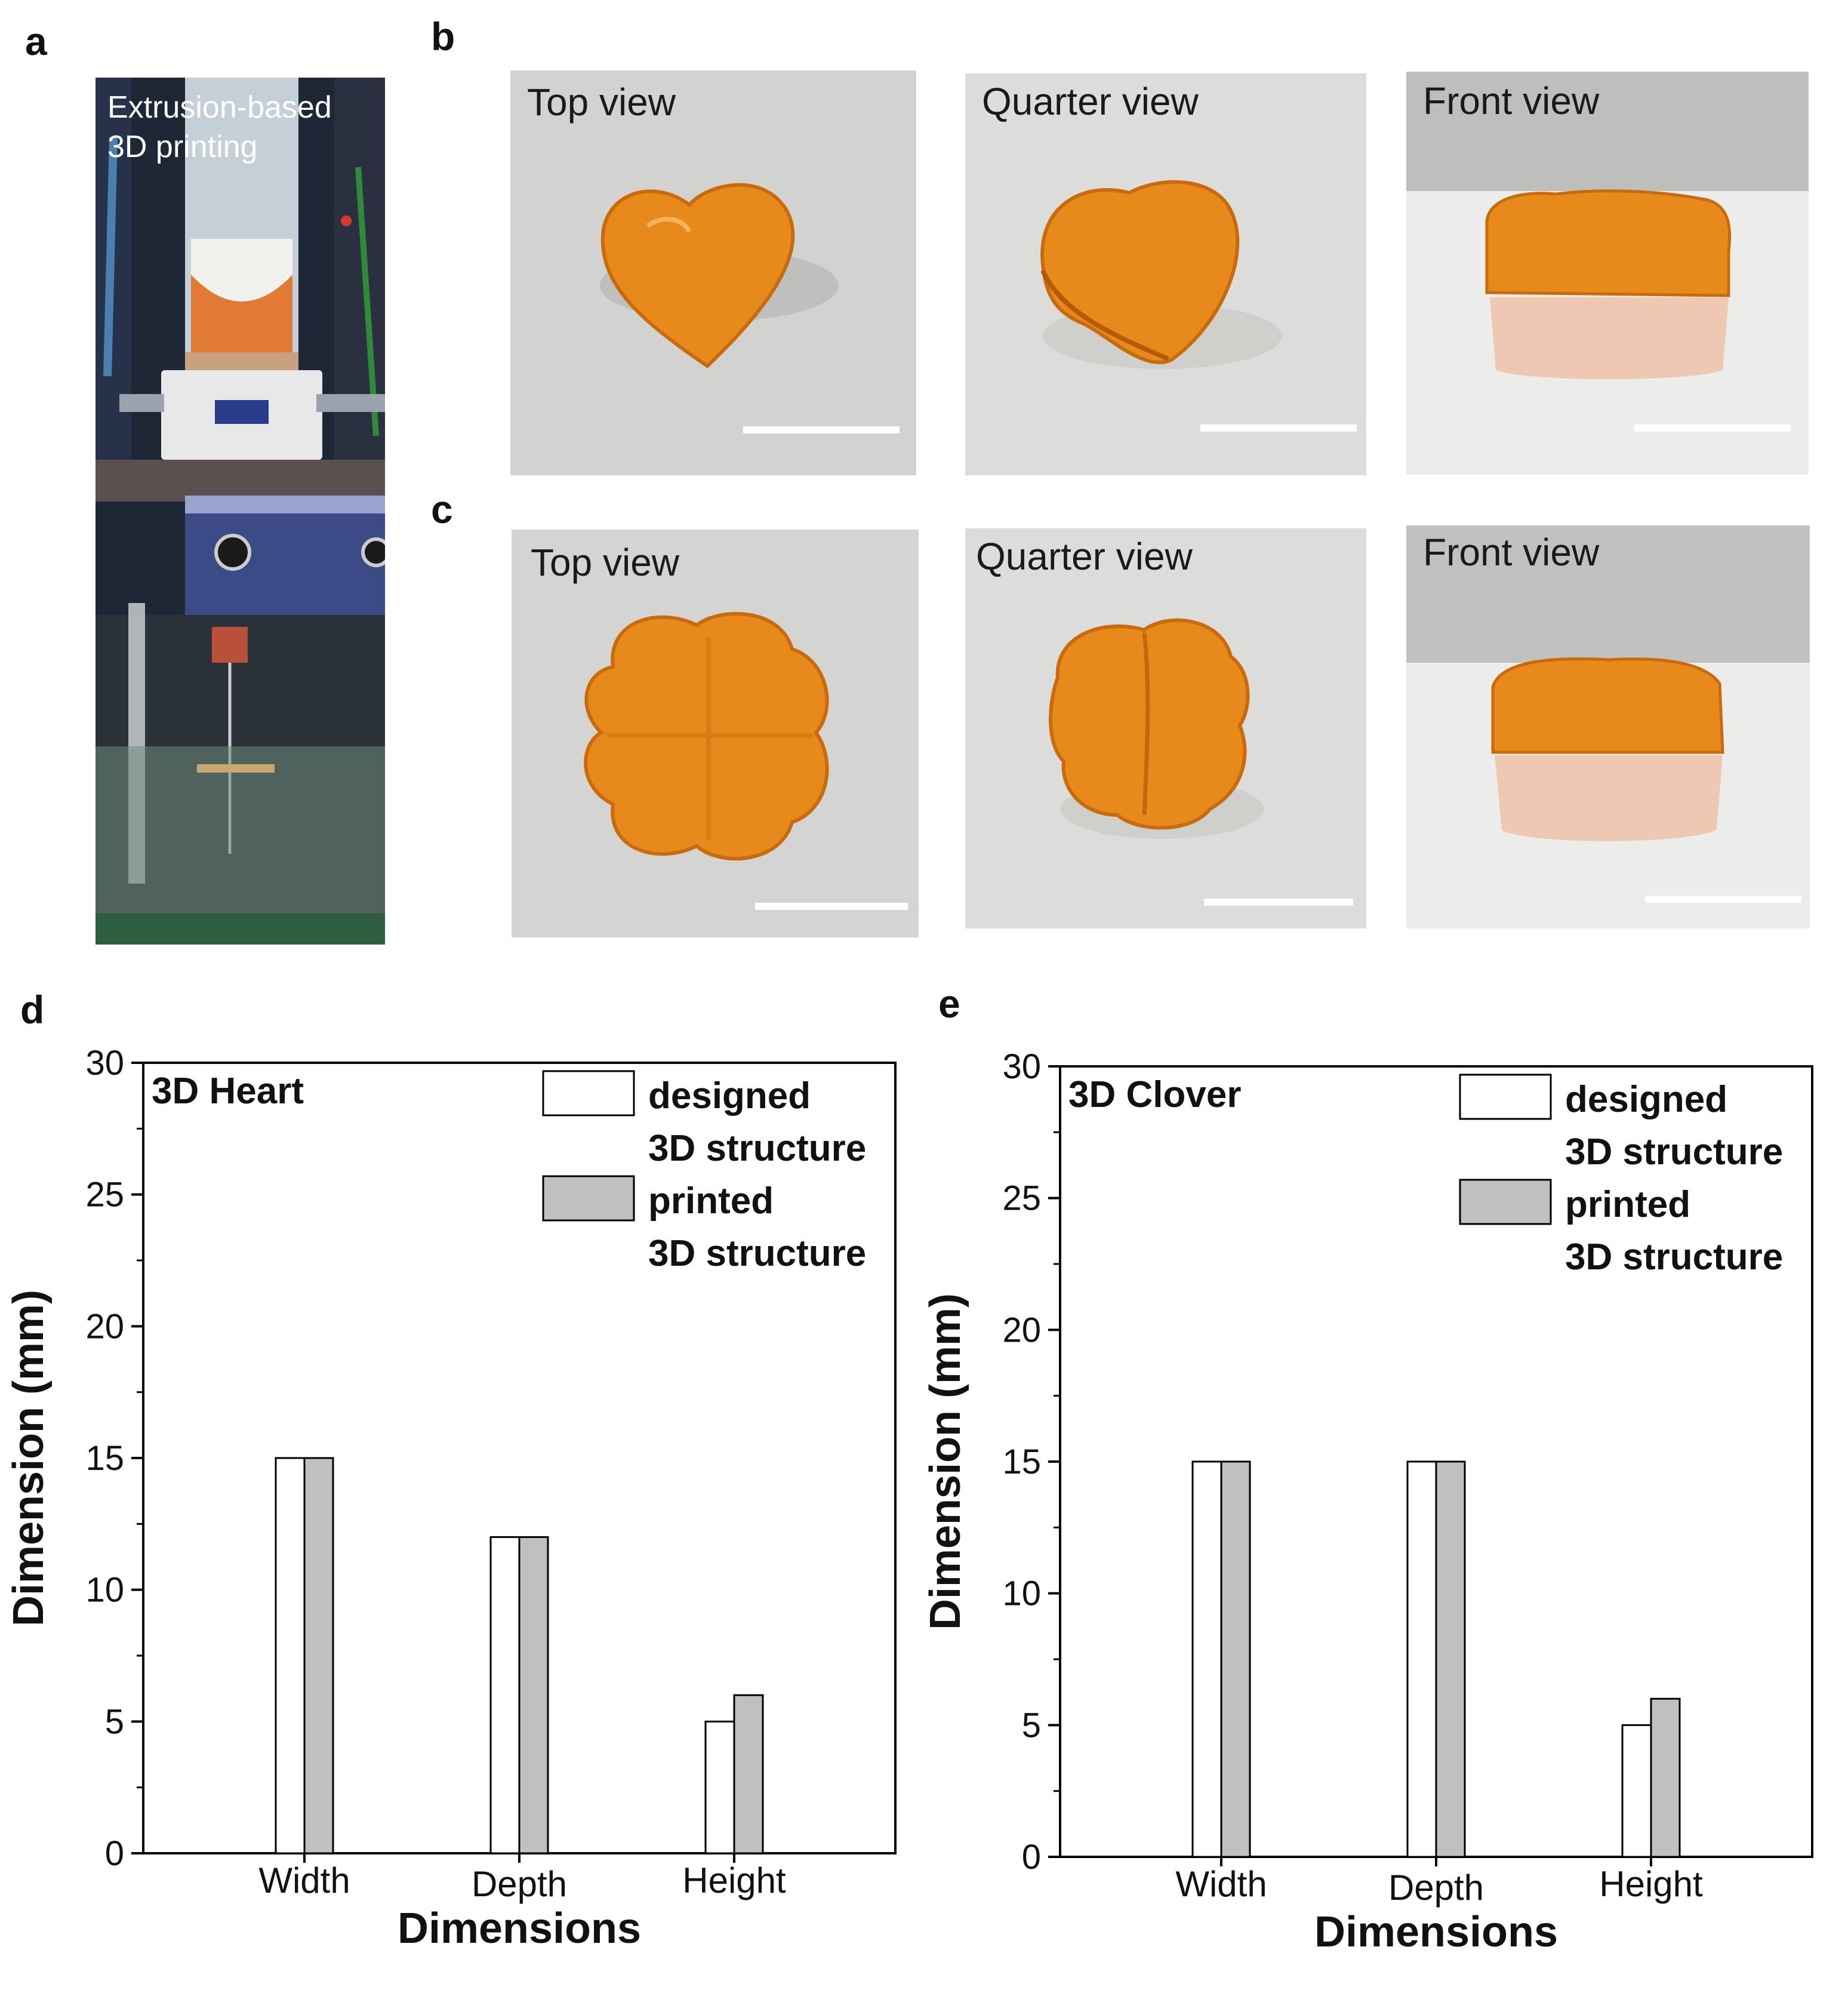 This screenshot has width=1848, height=1990. Describe the element at coordinates (182, 147) in the screenshot. I see `printer-caption-line2: 3D printing` at that location.